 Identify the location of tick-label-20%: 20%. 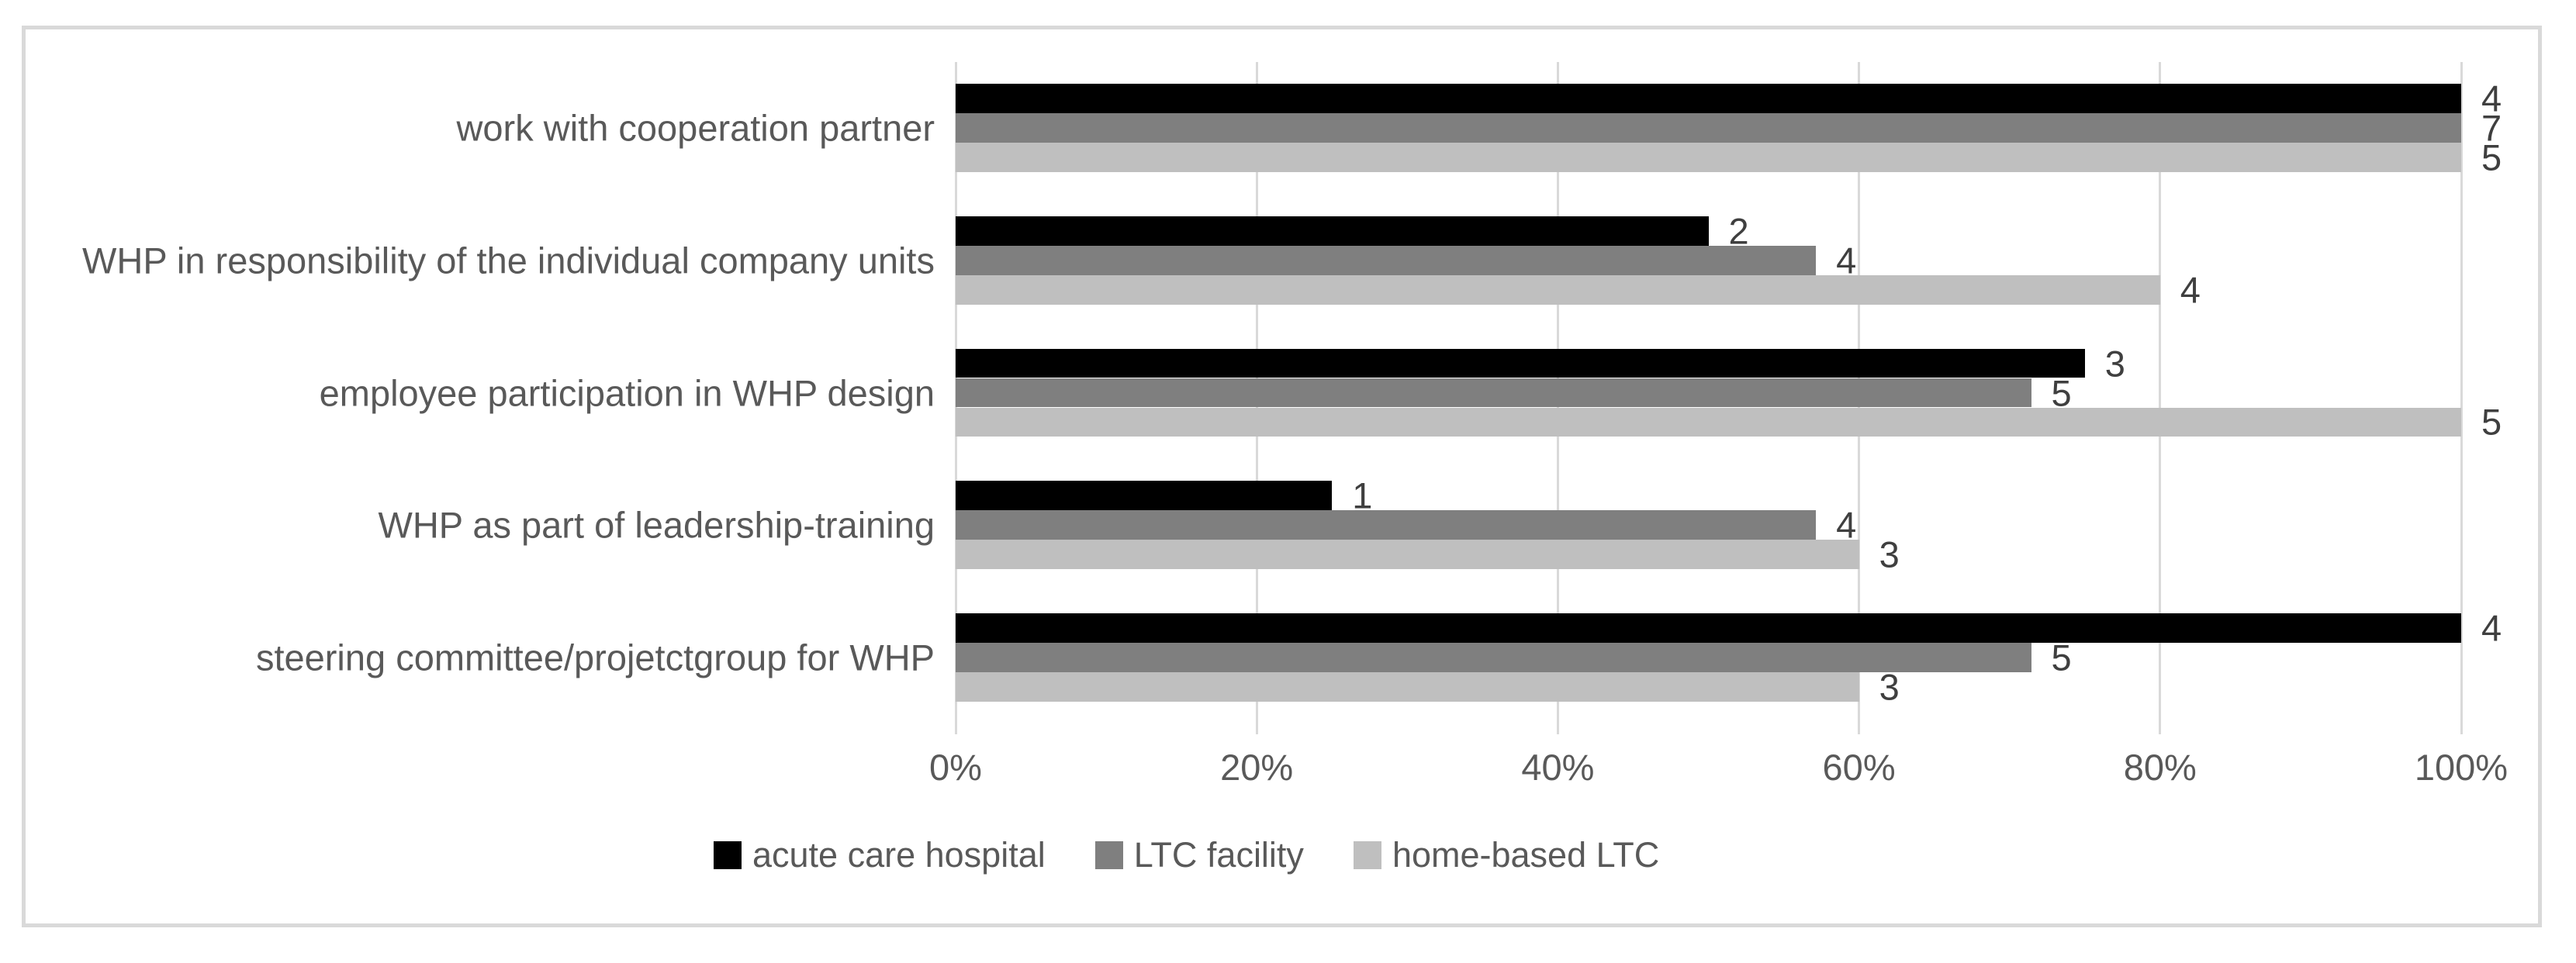
(1257, 767).